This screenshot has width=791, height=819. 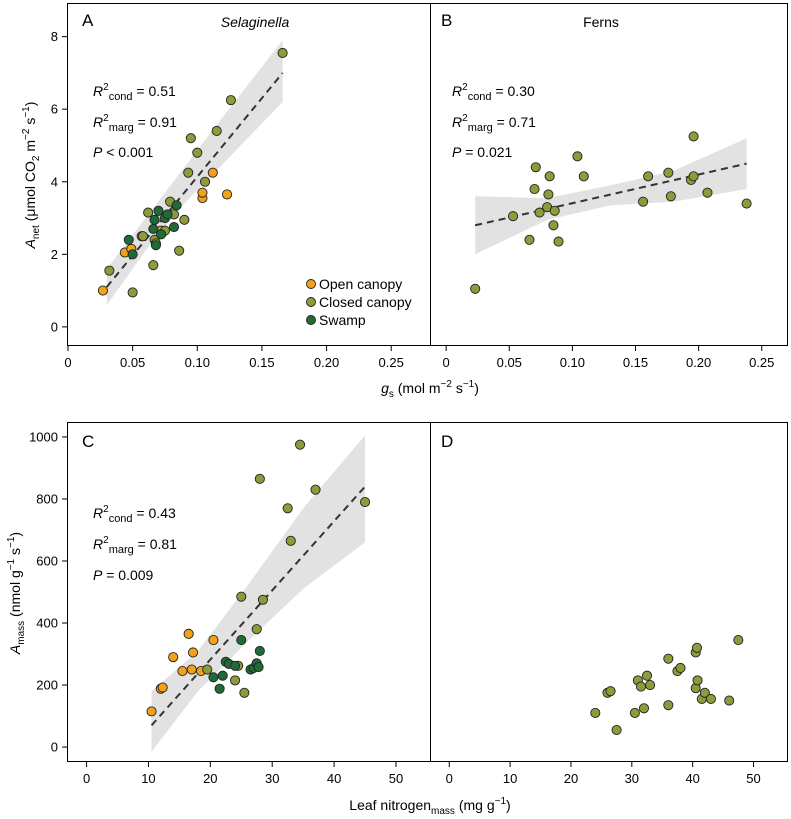 What do you see at coordinates (54, 747) in the screenshot?
I see `panel-c-y-tick-label: 0` at bounding box center [54, 747].